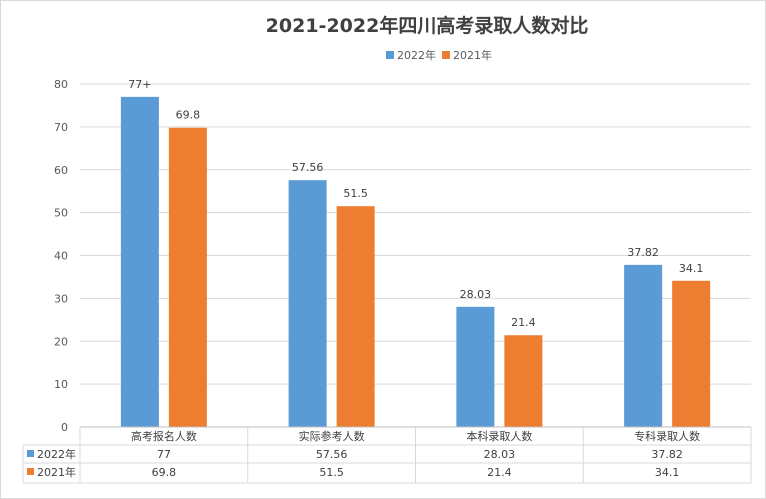 The height and width of the screenshot is (499, 766). I want to click on y-tick-label: 30, so click(61, 298).